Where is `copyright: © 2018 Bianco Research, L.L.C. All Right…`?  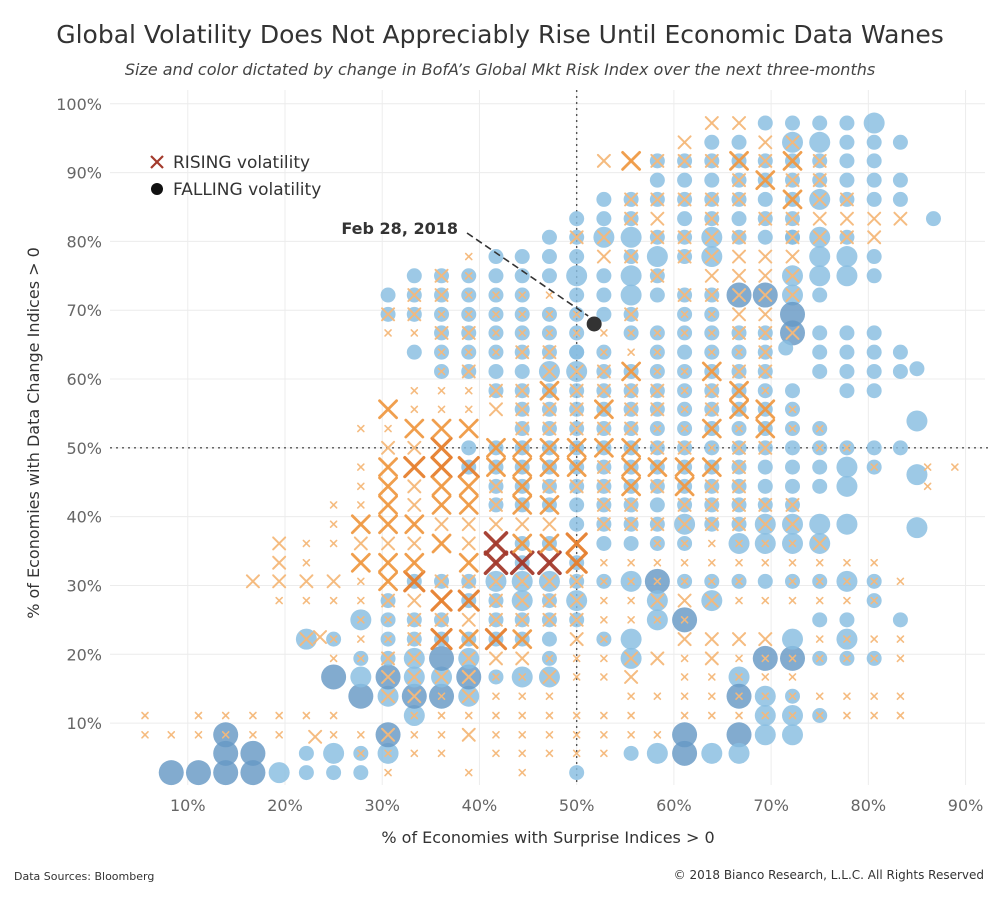 copyright: © 2018 Bianco Research, L.L.C. All Right… is located at coordinates (828, 875).